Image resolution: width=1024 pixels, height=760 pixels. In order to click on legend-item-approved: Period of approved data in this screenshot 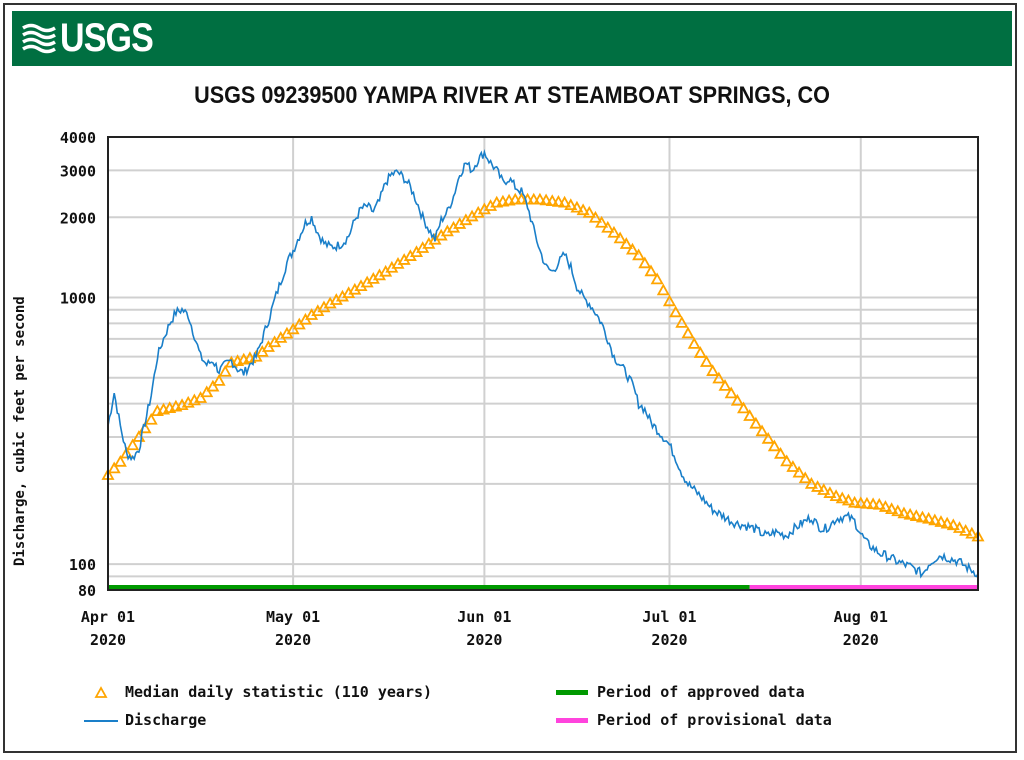, I will do `click(701, 692)`.